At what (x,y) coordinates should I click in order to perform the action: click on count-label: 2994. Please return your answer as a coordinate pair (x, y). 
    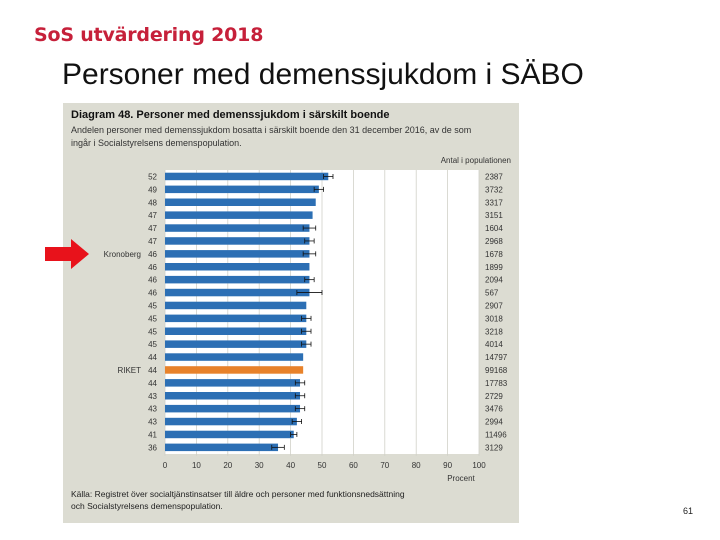
    Looking at the image, I should click on (494, 422).